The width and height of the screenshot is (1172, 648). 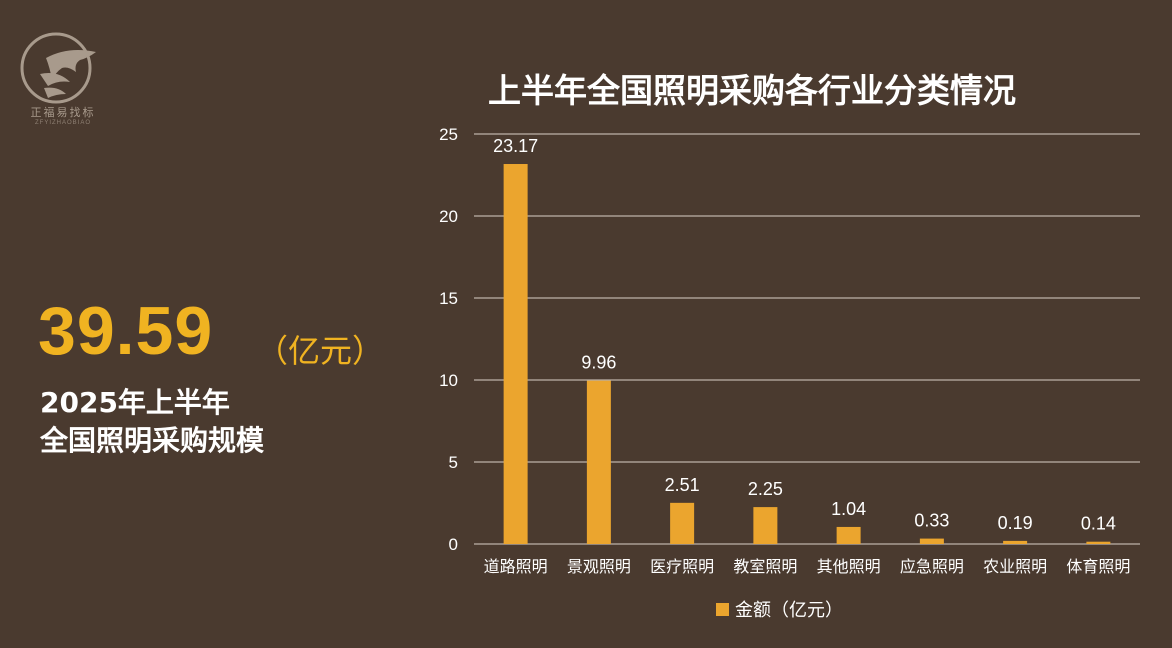 I want to click on x-tick-label: 道路照明, so click(x=516, y=566).